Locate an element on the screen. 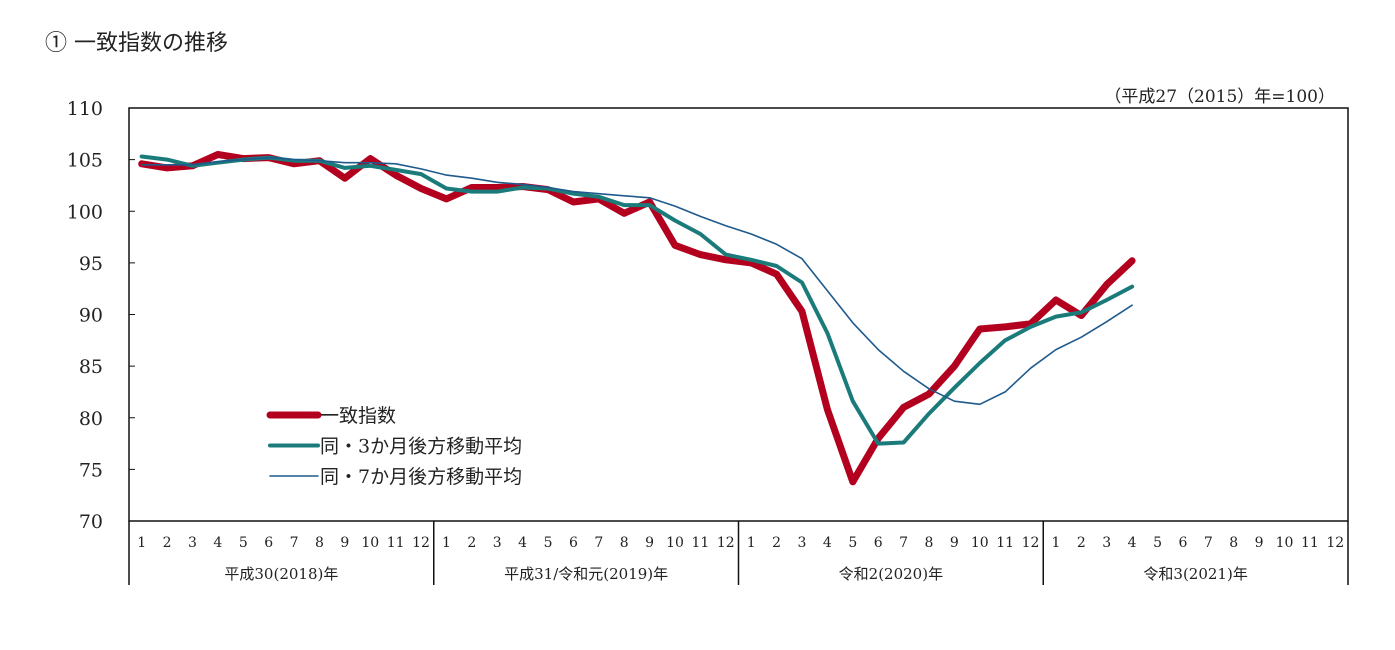 This screenshot has height=650, width=1395. y-tick-label: 75 is located at coordinates (91, 470).